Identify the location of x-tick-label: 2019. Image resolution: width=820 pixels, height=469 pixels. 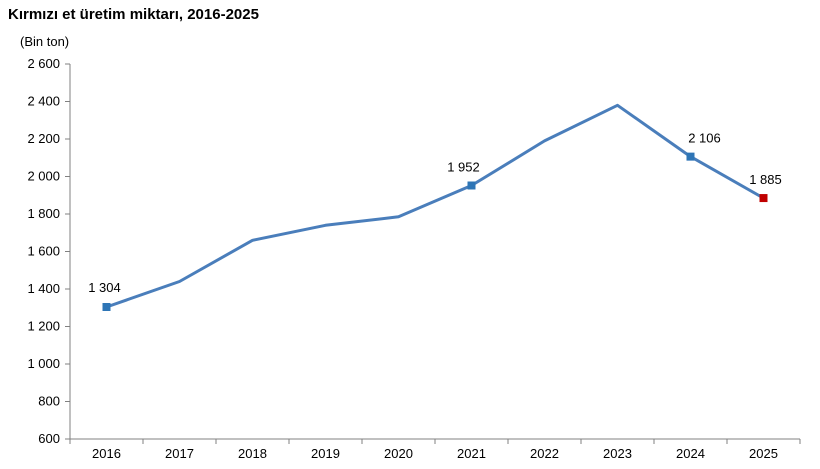
(325, 453).